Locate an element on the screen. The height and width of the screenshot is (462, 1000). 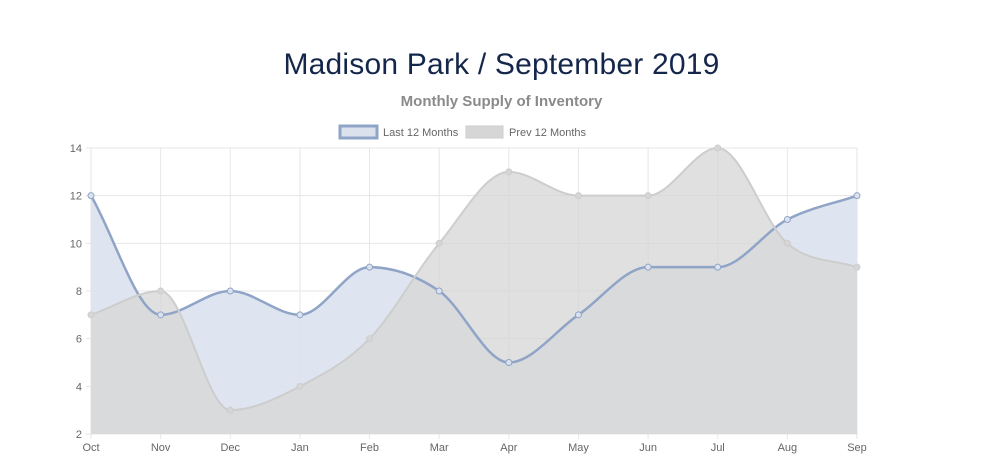
x-tick-label: Oct is located at coordinates (90, 448).